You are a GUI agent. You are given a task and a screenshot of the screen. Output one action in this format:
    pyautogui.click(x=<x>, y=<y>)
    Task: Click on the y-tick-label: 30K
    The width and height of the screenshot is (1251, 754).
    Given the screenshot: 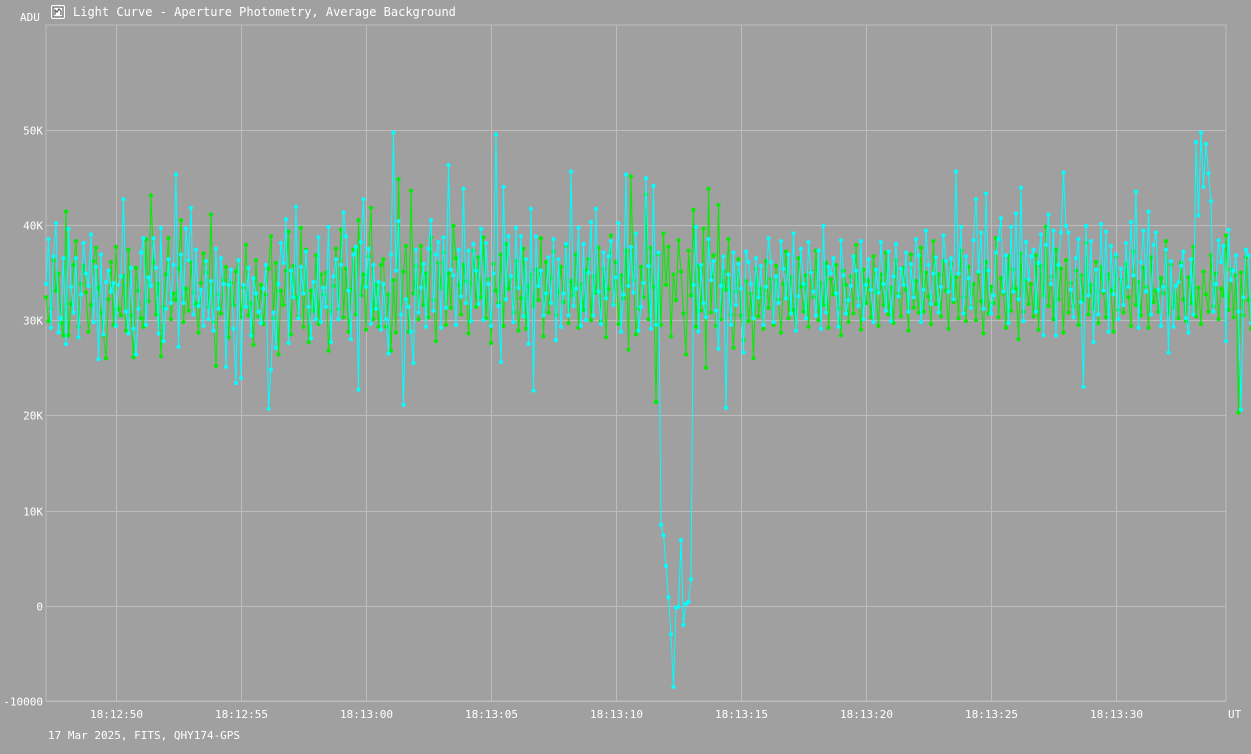 What is the action you would take?
    pyautogui.click(x=33, y=321)
    